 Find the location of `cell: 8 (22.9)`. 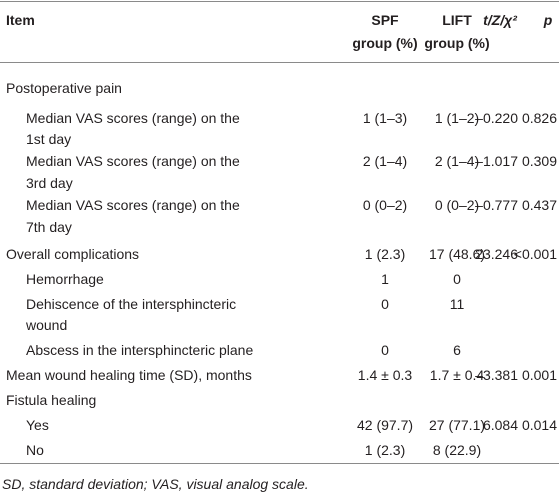

cell: 8 (22.9) is located at coordinates (457, 450).